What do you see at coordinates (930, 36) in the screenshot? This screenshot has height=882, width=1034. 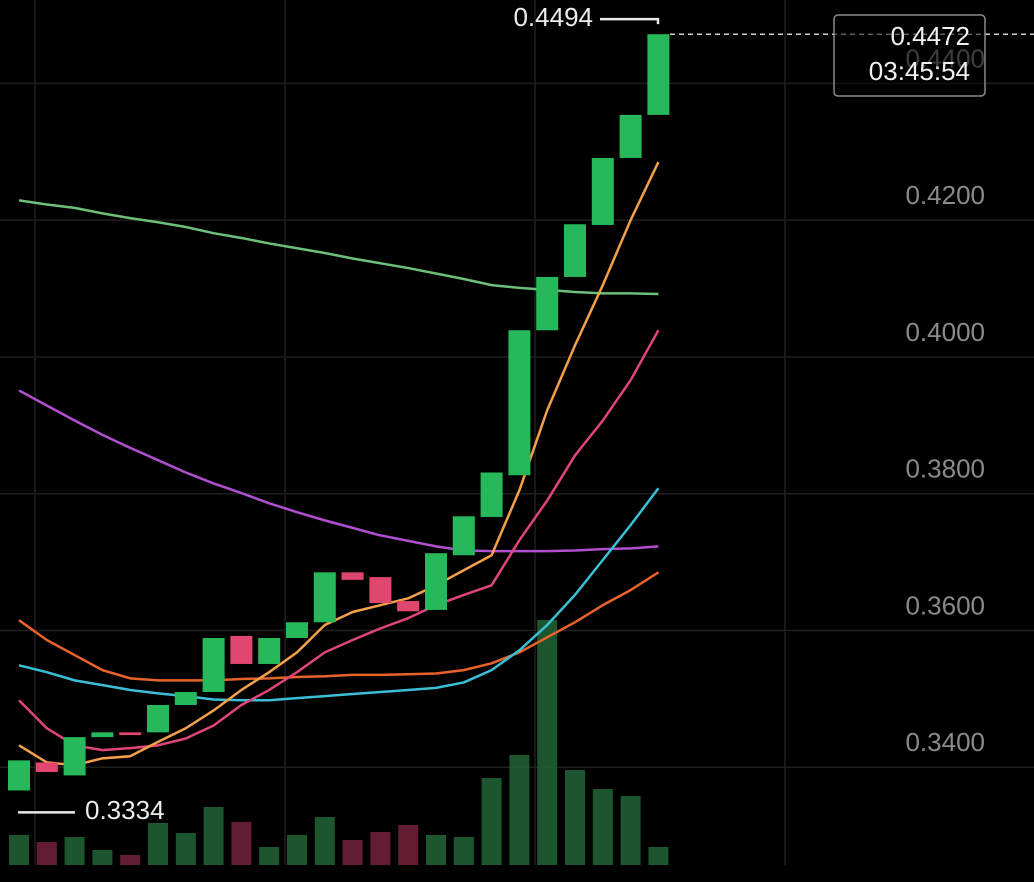 I see `last-price-label: 0.4472` at bounding box center [930, 36].